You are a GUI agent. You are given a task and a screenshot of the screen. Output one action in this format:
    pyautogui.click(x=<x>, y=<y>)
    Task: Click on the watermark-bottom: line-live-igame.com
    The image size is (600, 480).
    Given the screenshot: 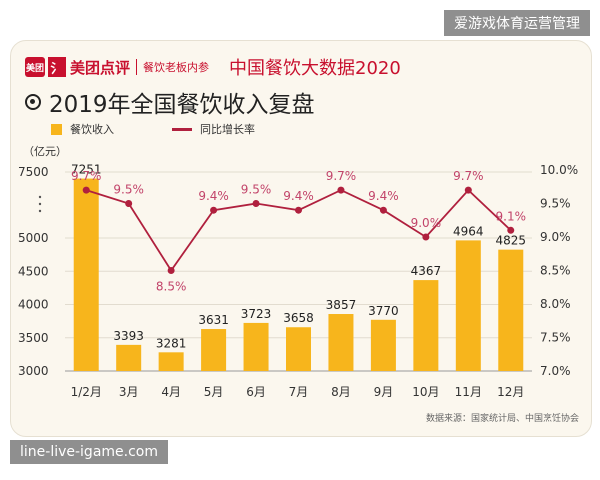 What is the action you would take?
    pyautogui.click(x=89, y=452)
    